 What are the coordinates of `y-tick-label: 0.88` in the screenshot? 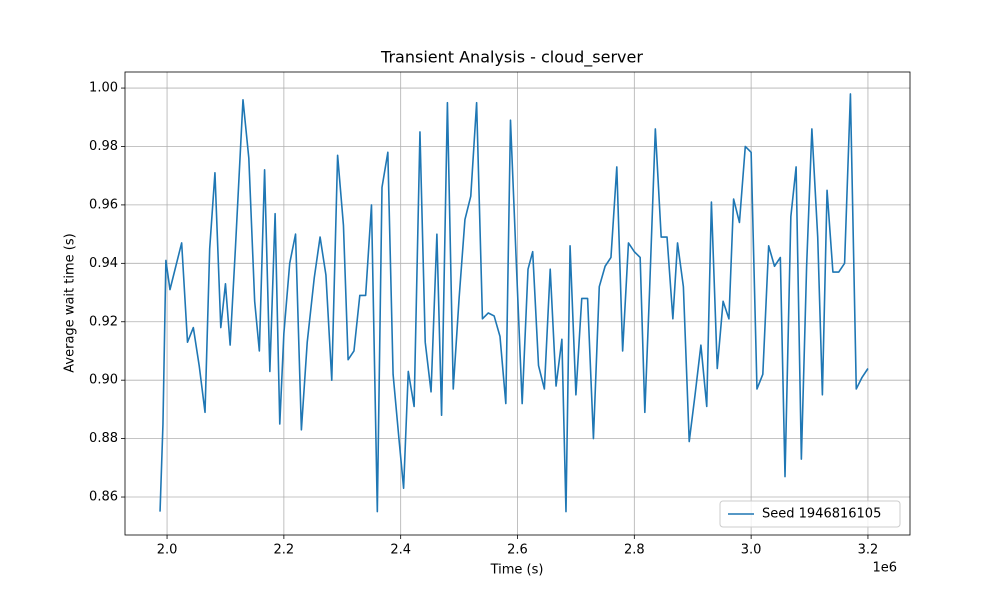 It's located at (103, 438).